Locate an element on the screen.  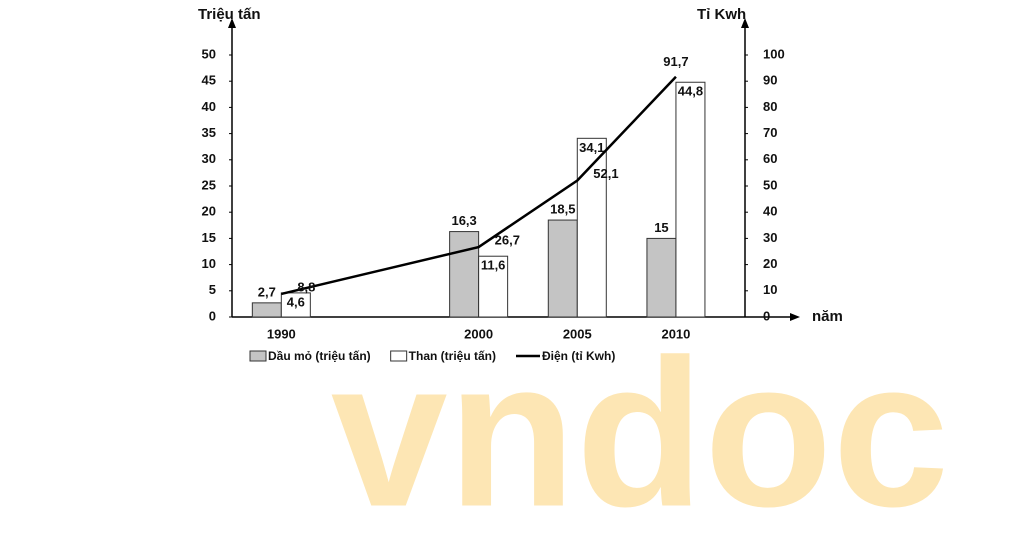
y-tick-label: 15 is located at coordinates (209, 237).